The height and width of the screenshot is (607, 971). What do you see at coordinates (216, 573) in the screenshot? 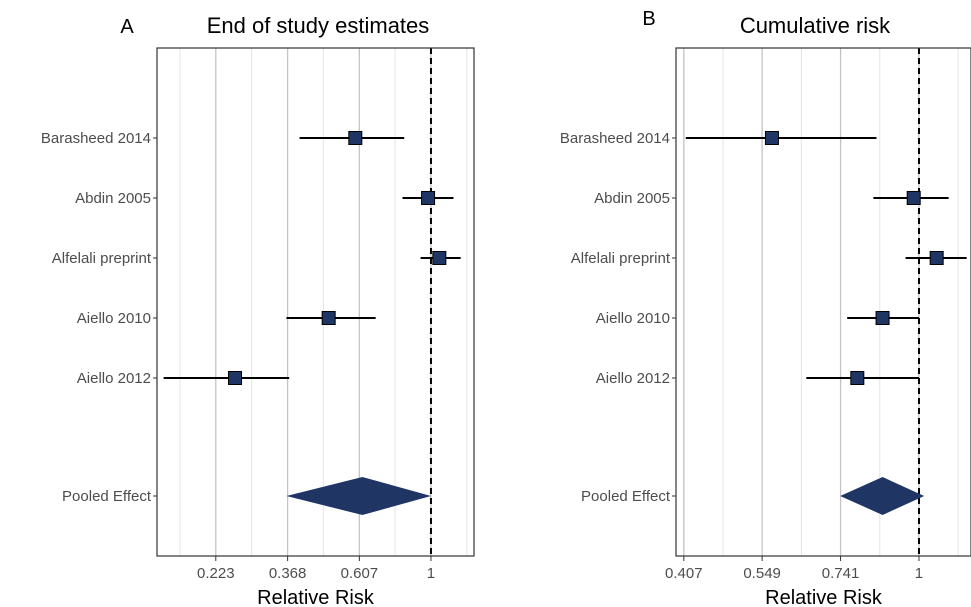
I see `x-tick-label: 0.223` at bounding box center [216, 573].